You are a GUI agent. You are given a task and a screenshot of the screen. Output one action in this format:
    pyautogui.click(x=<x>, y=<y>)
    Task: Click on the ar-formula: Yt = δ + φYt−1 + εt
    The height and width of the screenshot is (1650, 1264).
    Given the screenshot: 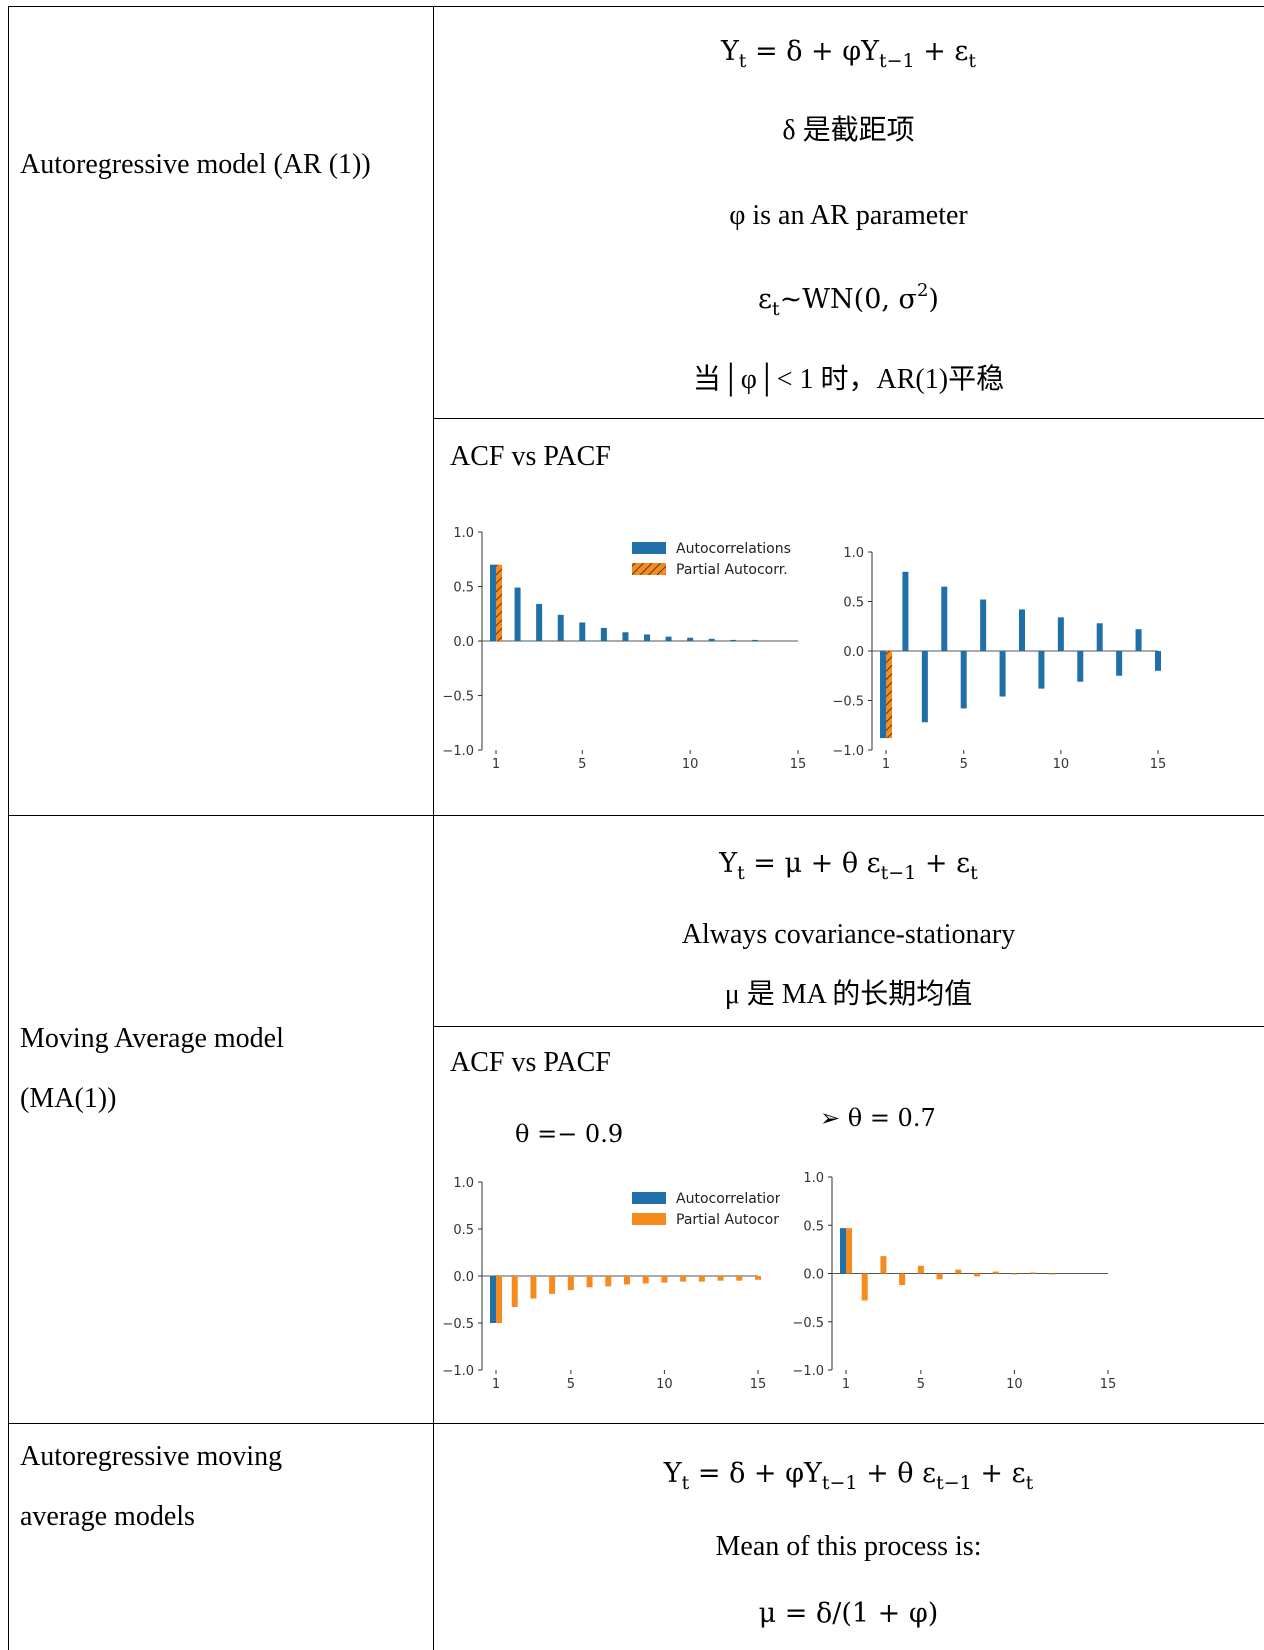 What is the action you would take?
    pyautogui.click(x=848, y=54)
    